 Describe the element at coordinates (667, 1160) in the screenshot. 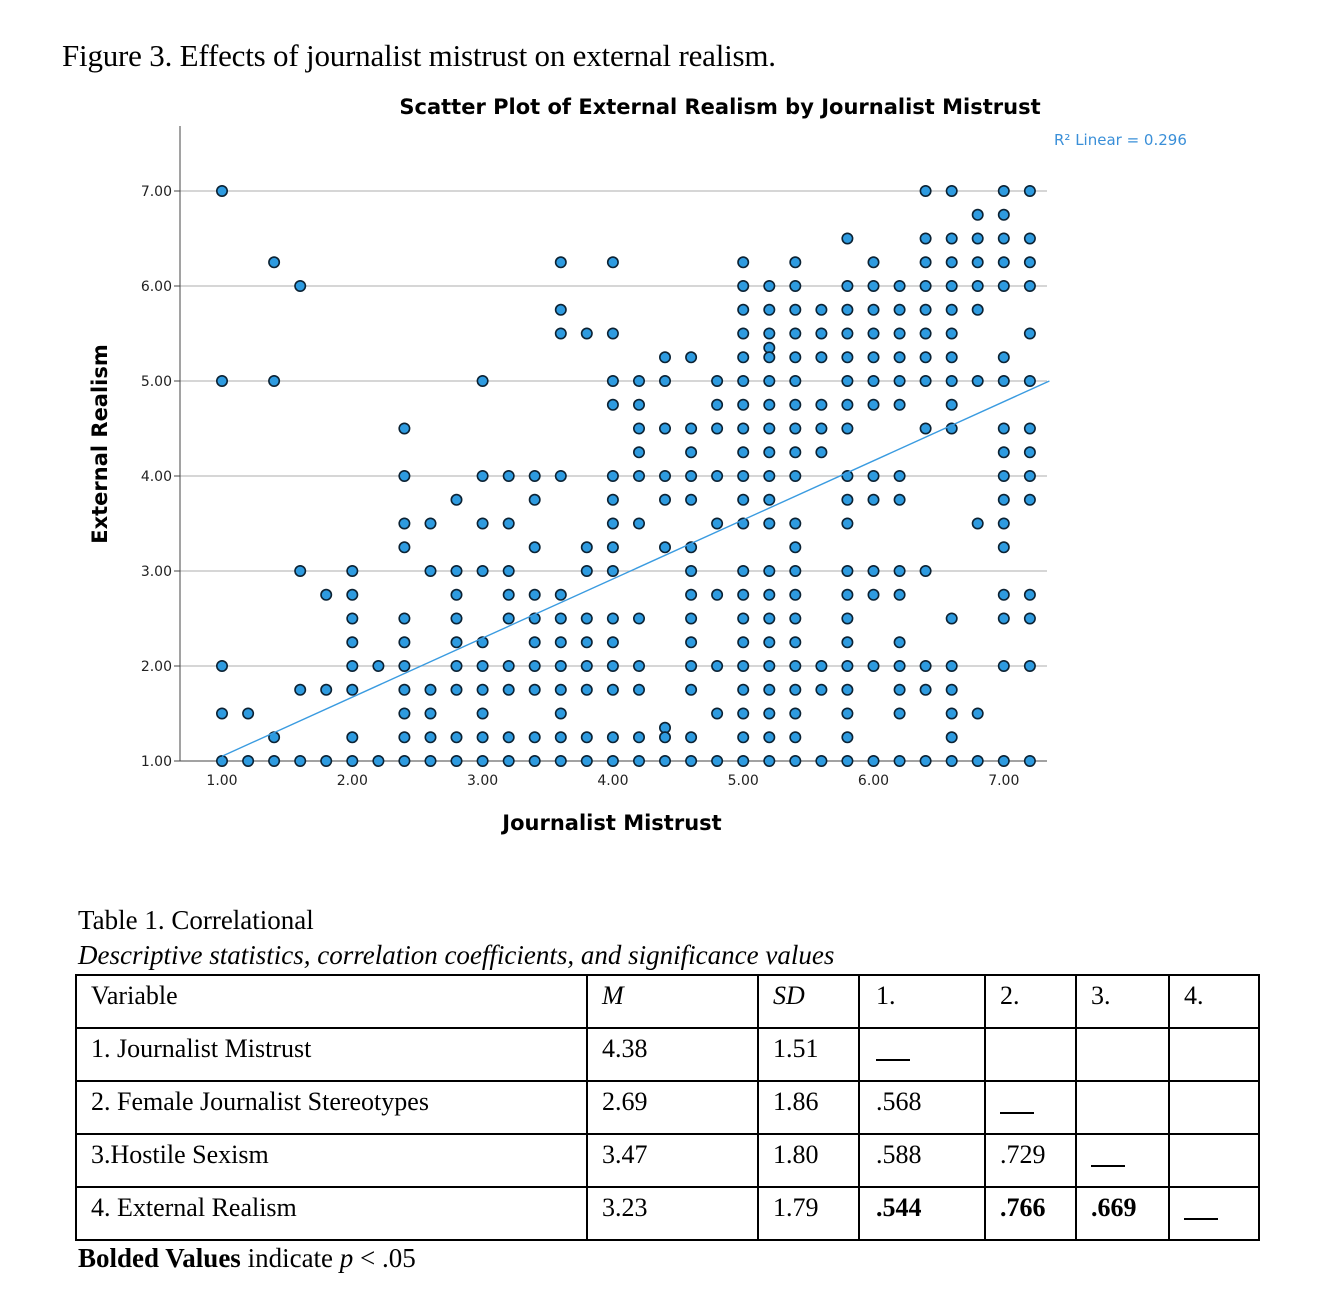

I see `table-row: 3.Hostile Sexism 3.47 1.80 .588 .729` at that location.